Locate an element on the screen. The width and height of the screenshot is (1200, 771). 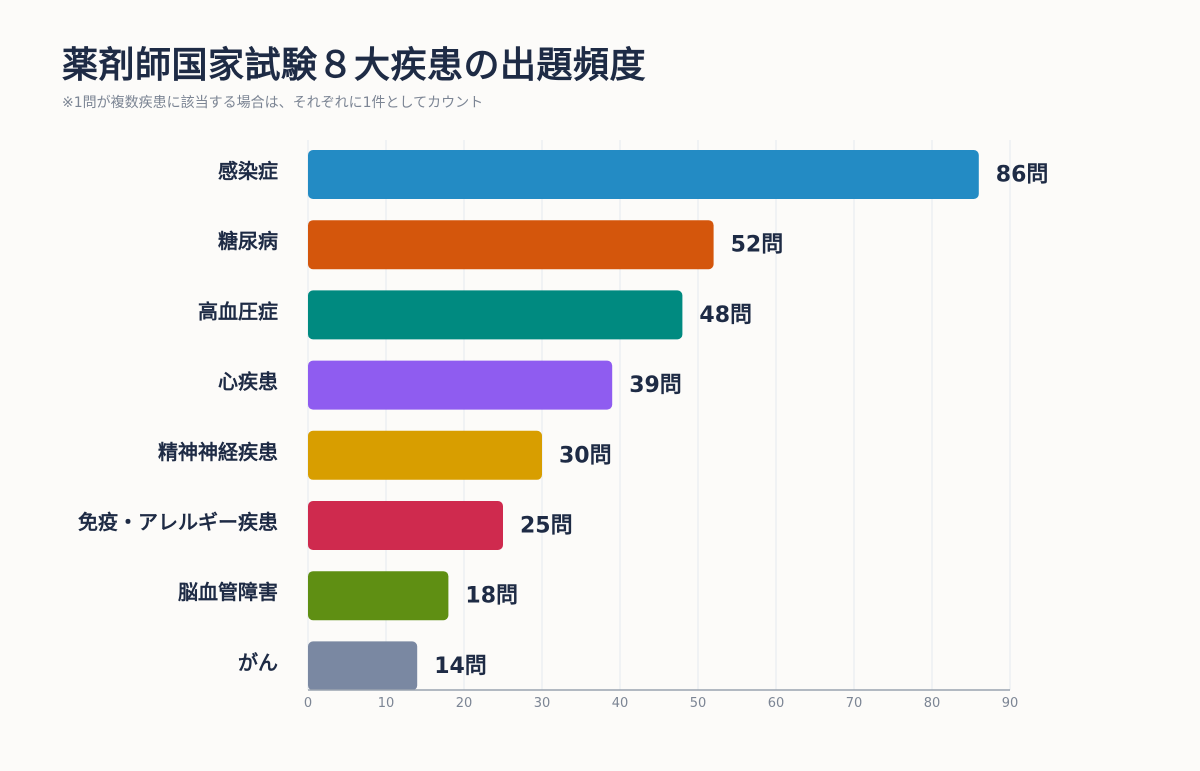
chart-subtitle: ※1問が複数疾患に該当する場合は、それぞれに1件としてカウント is located at coordinates (273, 103).